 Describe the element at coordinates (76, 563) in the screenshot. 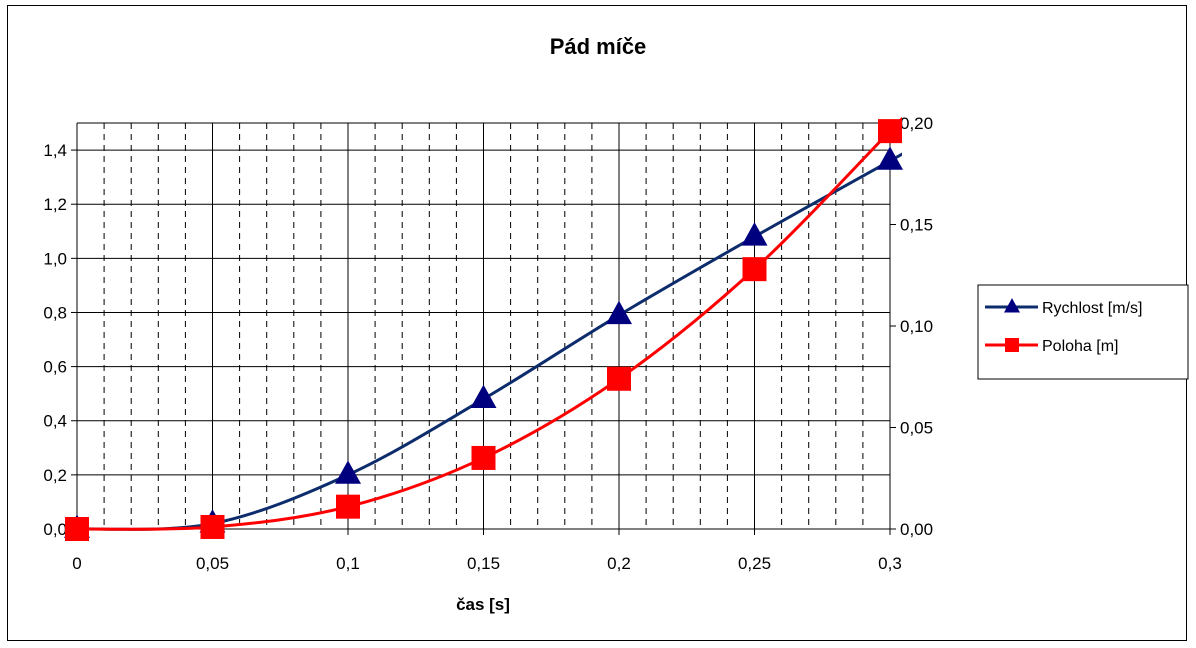

I see `x-tick-label: 0` at that location.